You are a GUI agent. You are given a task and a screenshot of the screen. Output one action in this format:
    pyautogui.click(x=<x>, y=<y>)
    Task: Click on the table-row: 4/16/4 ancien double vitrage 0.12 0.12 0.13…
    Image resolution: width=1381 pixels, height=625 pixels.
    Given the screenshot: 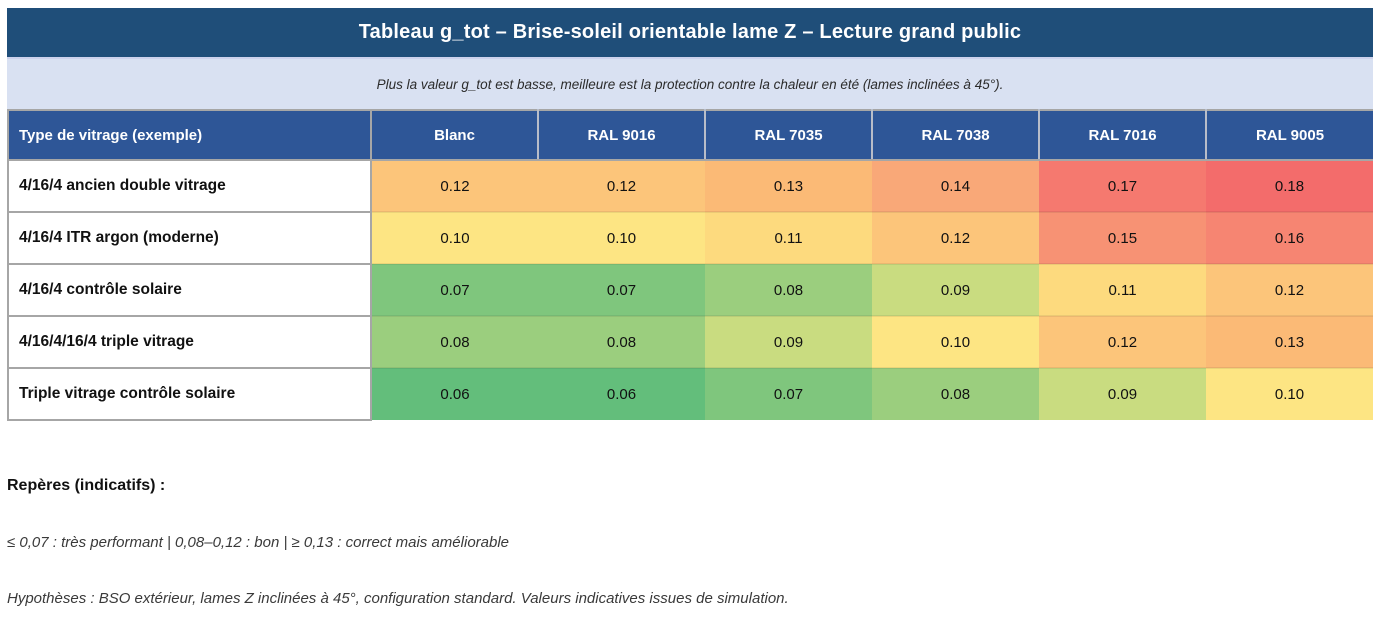 What is the action you would take?
    pyautogui.click(x=690, y=186)
    